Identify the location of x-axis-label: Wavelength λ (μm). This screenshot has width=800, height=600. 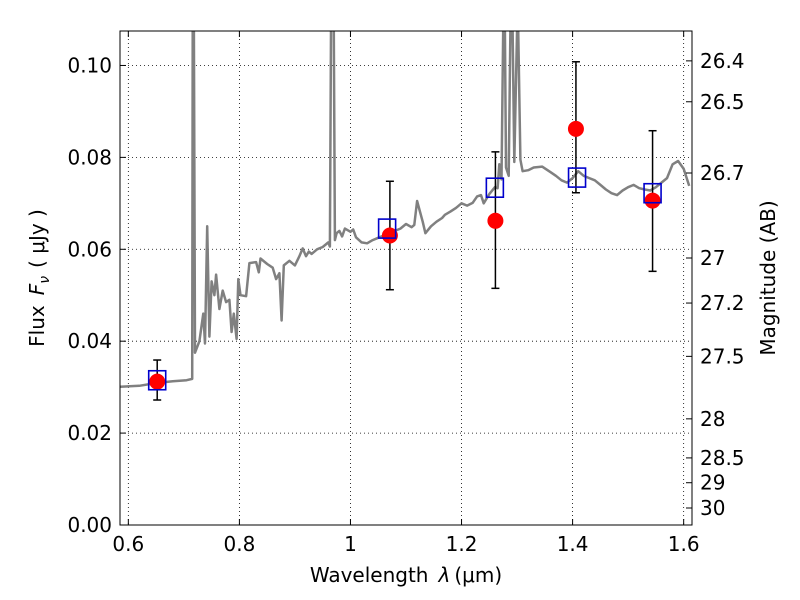
(406, 575).